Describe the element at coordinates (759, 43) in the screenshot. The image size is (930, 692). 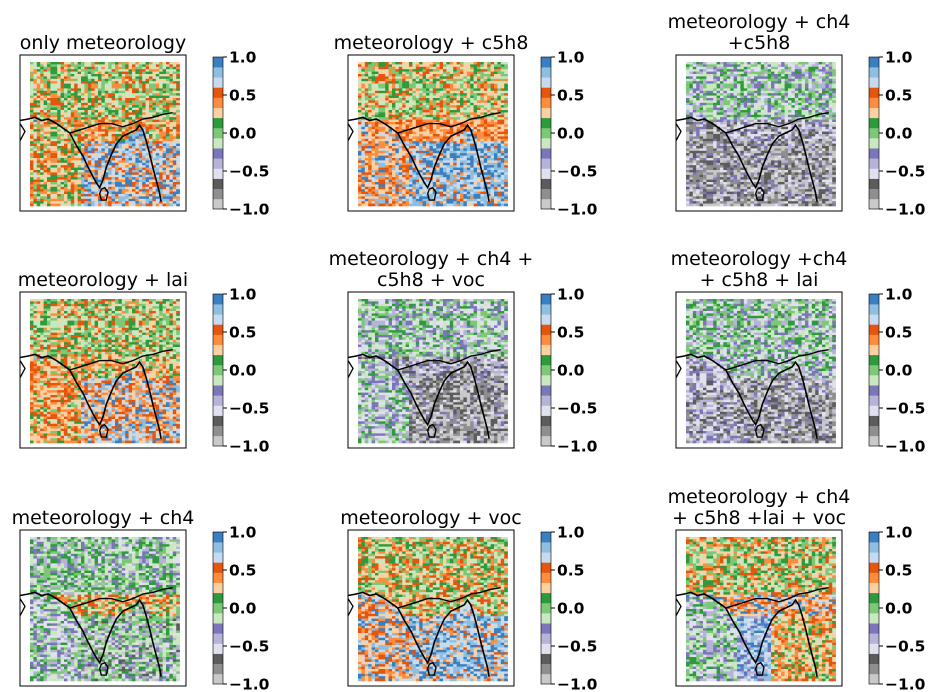
I see `panel-title: +c5h8` at that location.